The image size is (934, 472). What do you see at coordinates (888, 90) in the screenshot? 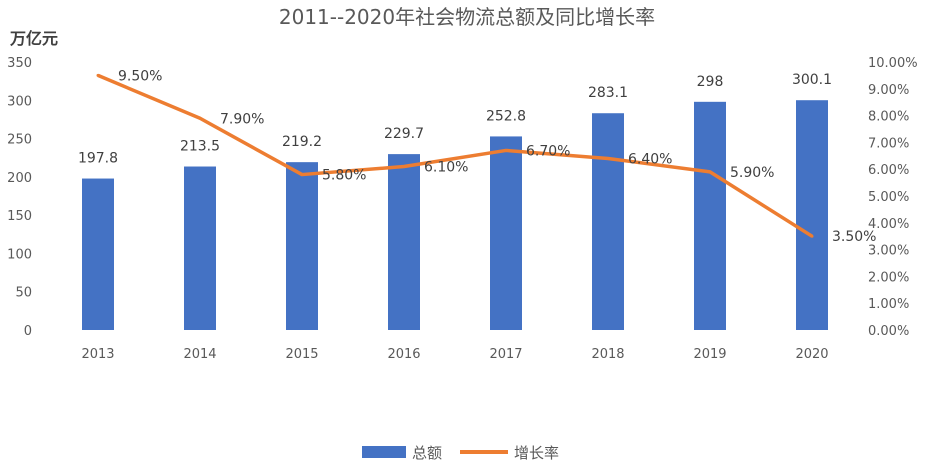
I see `y2-tick-label: 9.00%` at bounding box center [888, 90].